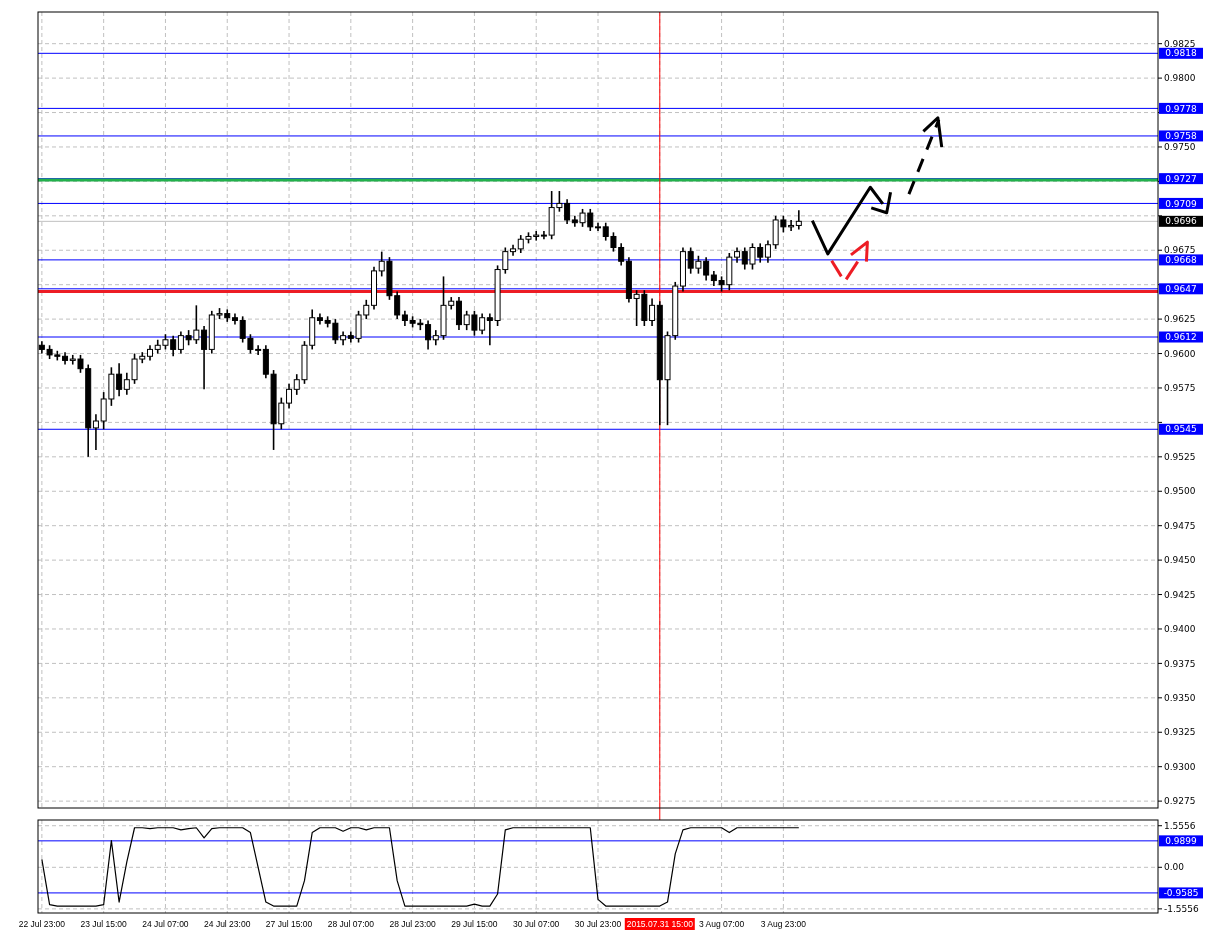 This screenshot has height=947, width=1216. I want to click on x-tick-label: 24 Jul 07:00, so click(165, 924).